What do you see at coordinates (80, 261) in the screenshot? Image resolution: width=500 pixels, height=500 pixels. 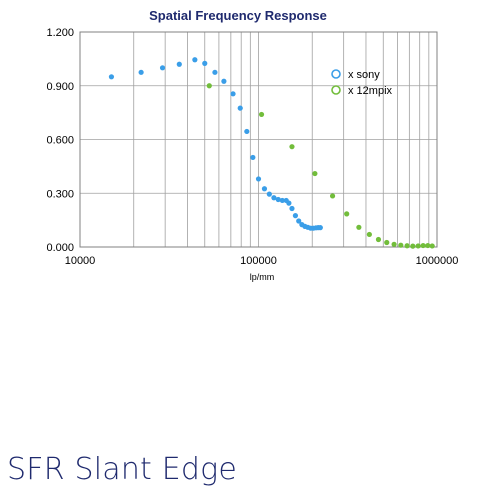 I see `x-tick-label: 10000` at bounding box center [80, 261].